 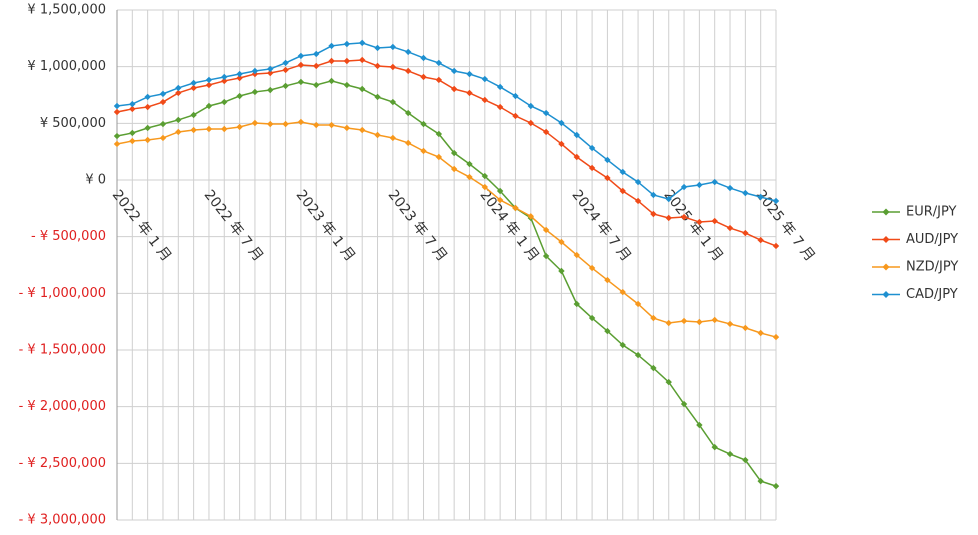 I want to click on legend-label: EUR/JPY, so click(x=931, y=212).